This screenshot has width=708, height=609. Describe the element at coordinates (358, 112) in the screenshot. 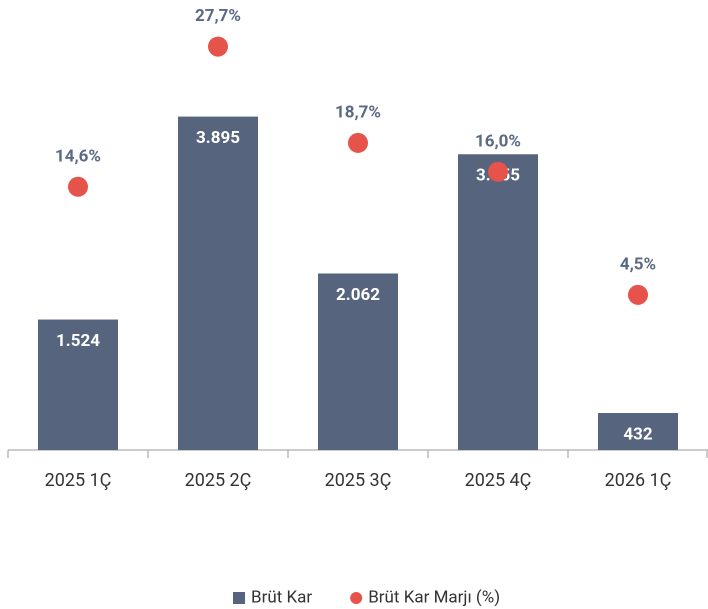

I see `dot-label: 18,7%` at that location.